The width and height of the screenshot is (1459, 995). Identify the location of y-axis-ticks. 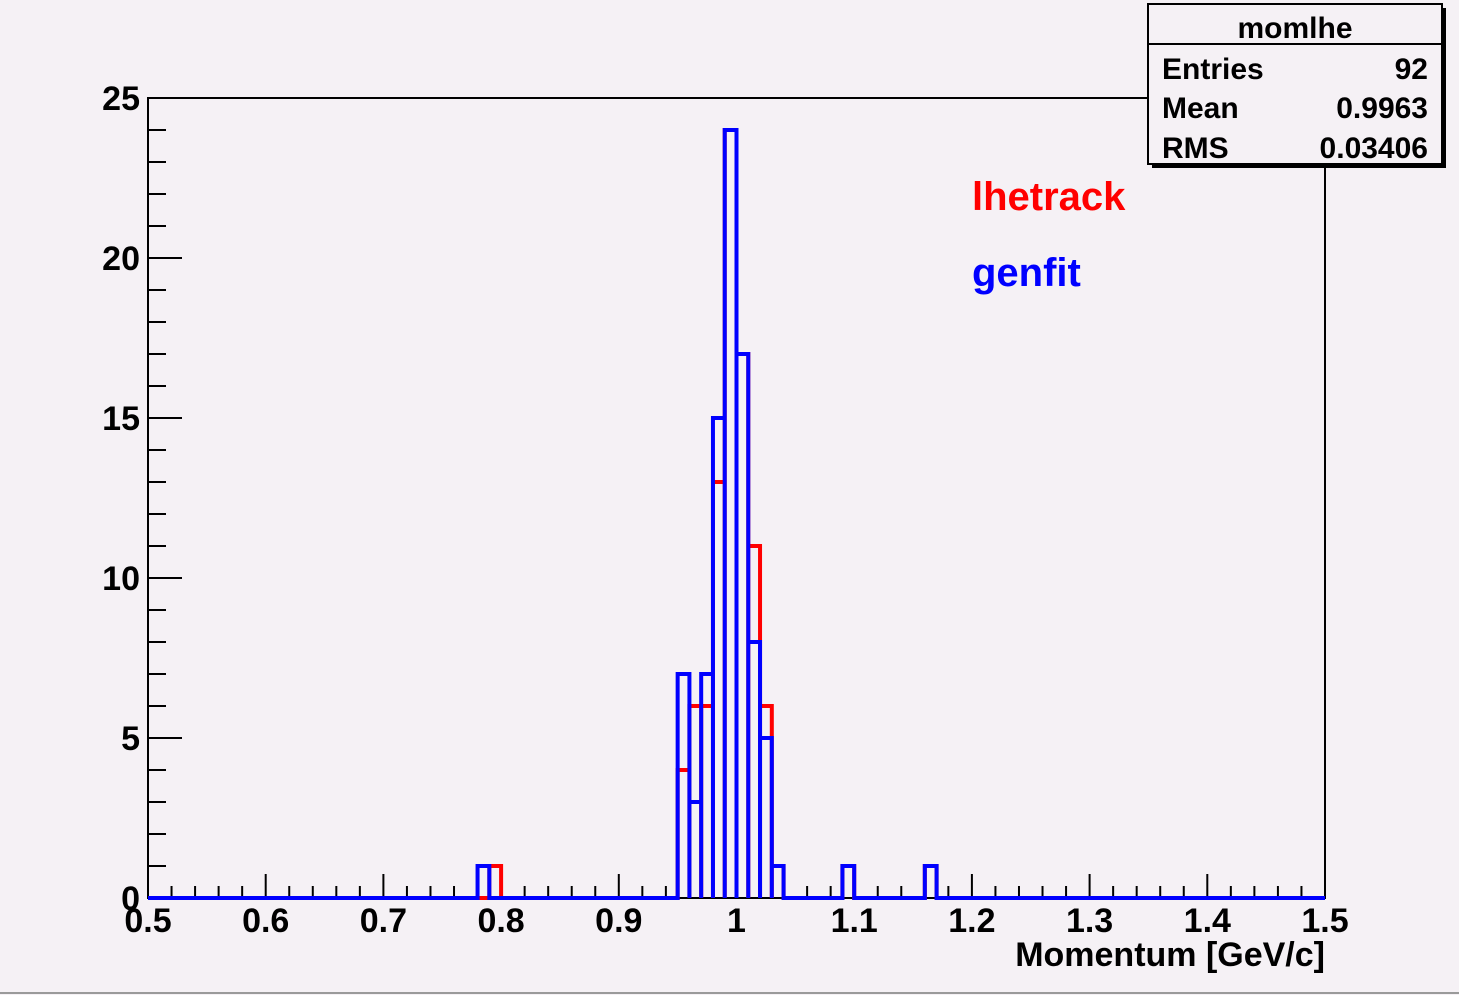
(165, 498).